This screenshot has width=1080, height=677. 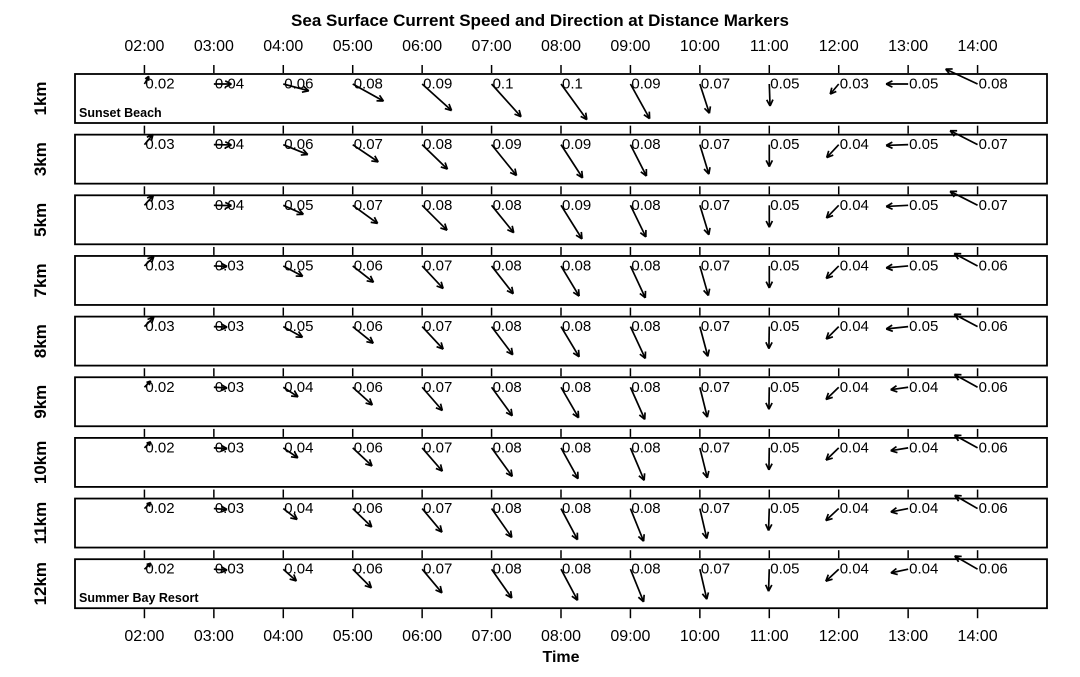 I want to click on speed-value-label: 0.06, so click(x=368, y=508).